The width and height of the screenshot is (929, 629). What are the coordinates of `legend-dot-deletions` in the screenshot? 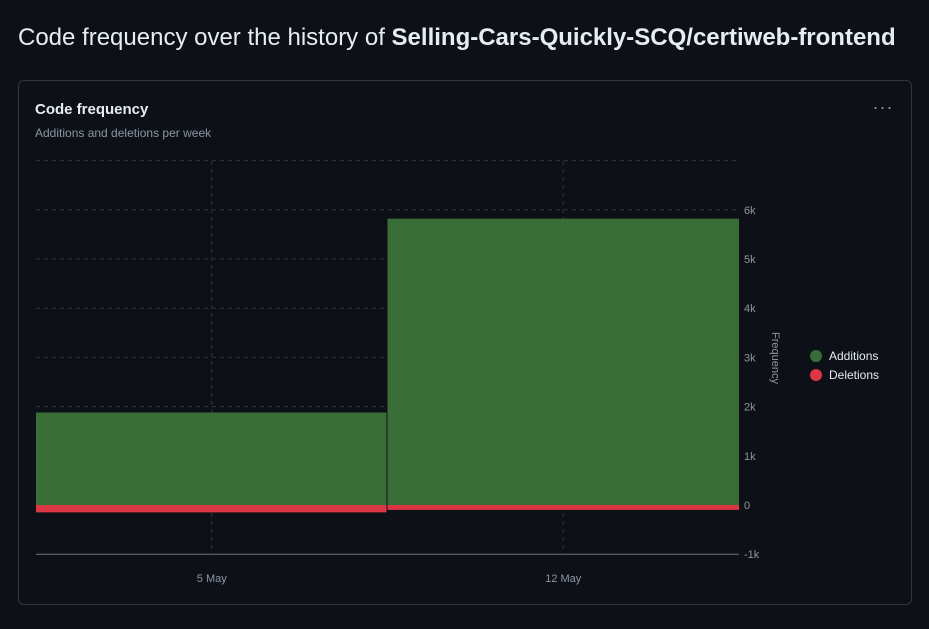 It's located at (816, 374).